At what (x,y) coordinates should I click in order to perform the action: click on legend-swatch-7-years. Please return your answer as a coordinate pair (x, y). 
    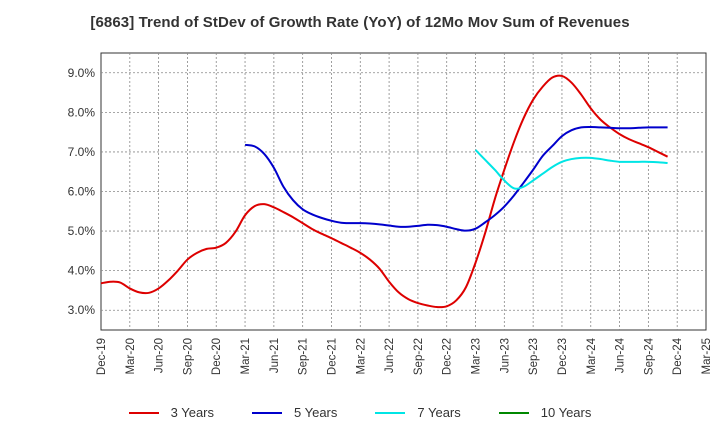
    Looking at the image, I should click on (390, 412).